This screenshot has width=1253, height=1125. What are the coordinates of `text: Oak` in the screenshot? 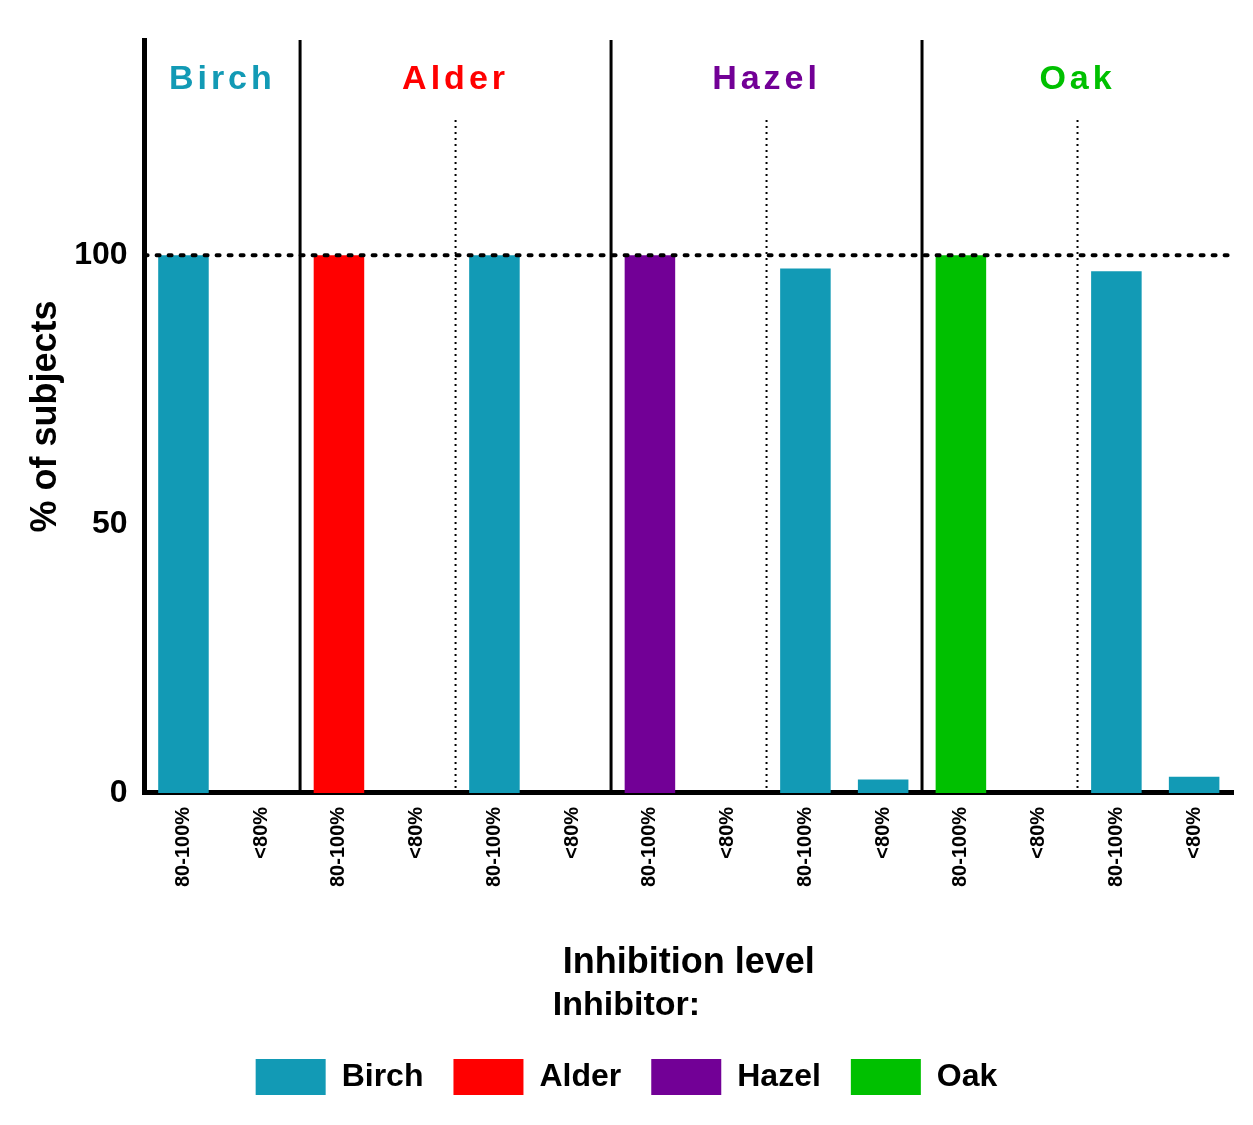 It's located at (1077, 77).